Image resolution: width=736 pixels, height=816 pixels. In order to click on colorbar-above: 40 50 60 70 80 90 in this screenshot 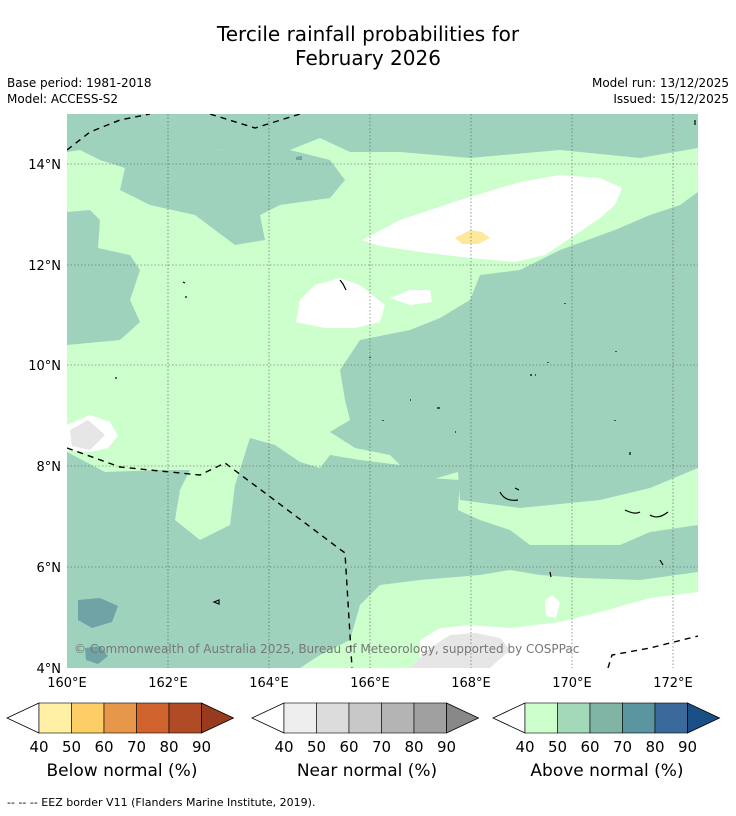, I will do `click(606, 729)`.